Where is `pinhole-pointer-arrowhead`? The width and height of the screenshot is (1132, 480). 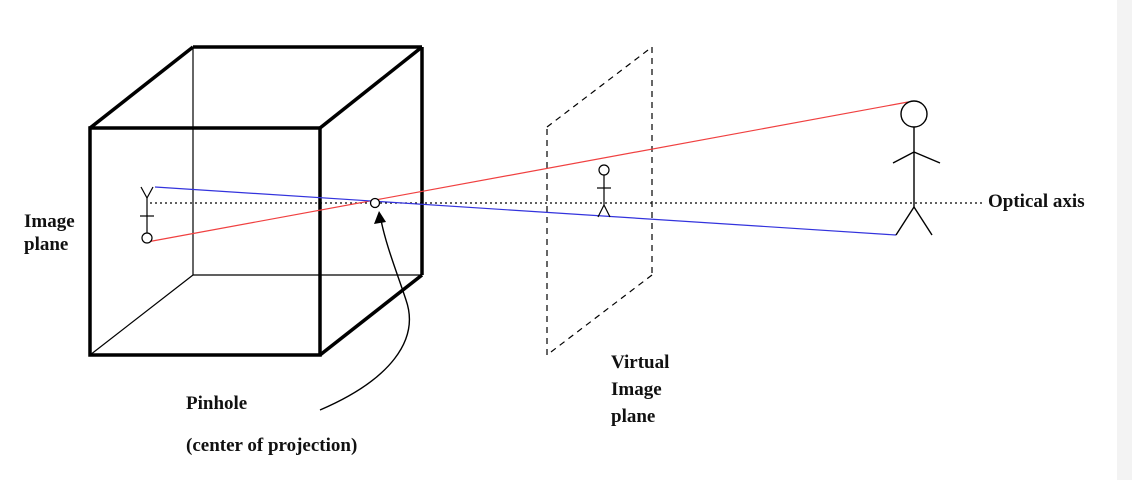
pinhole-pointer-arrowhead is located at coordinates (380, 217).